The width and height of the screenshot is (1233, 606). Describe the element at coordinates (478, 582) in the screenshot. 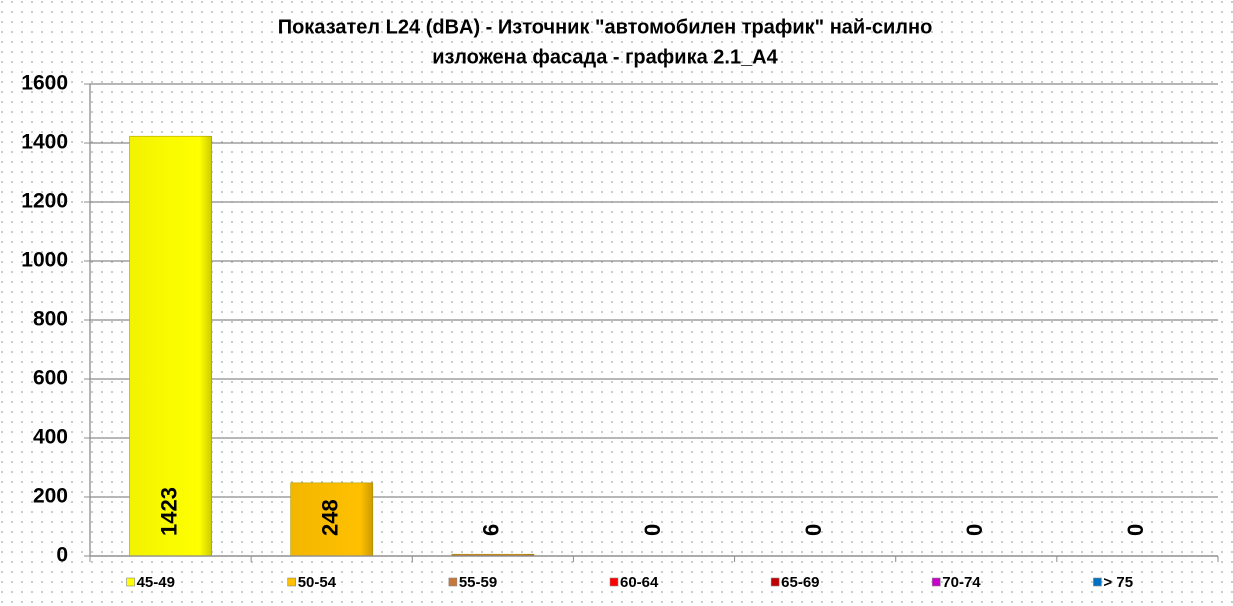

I see `x-tick-label: 55-59` at that location.